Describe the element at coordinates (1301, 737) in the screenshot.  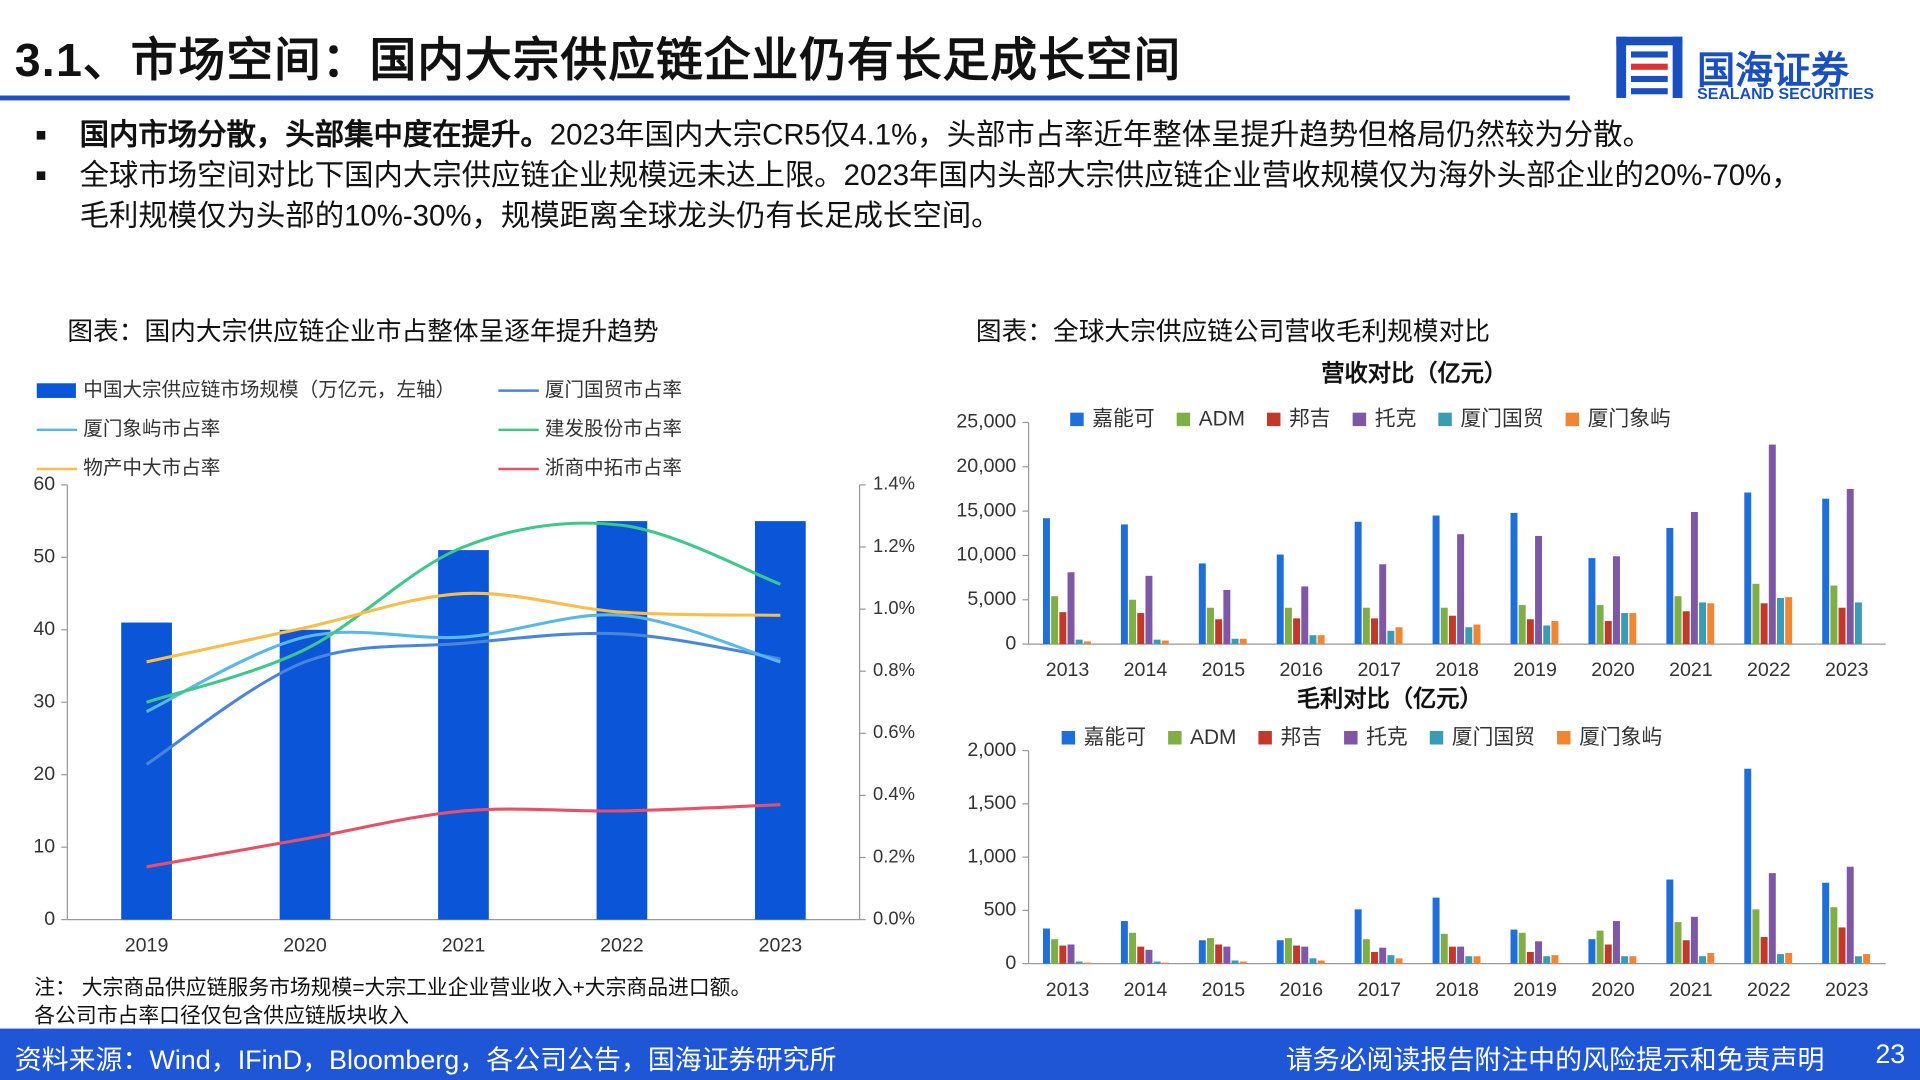
I see `legend-label: 邦吉` at that location.